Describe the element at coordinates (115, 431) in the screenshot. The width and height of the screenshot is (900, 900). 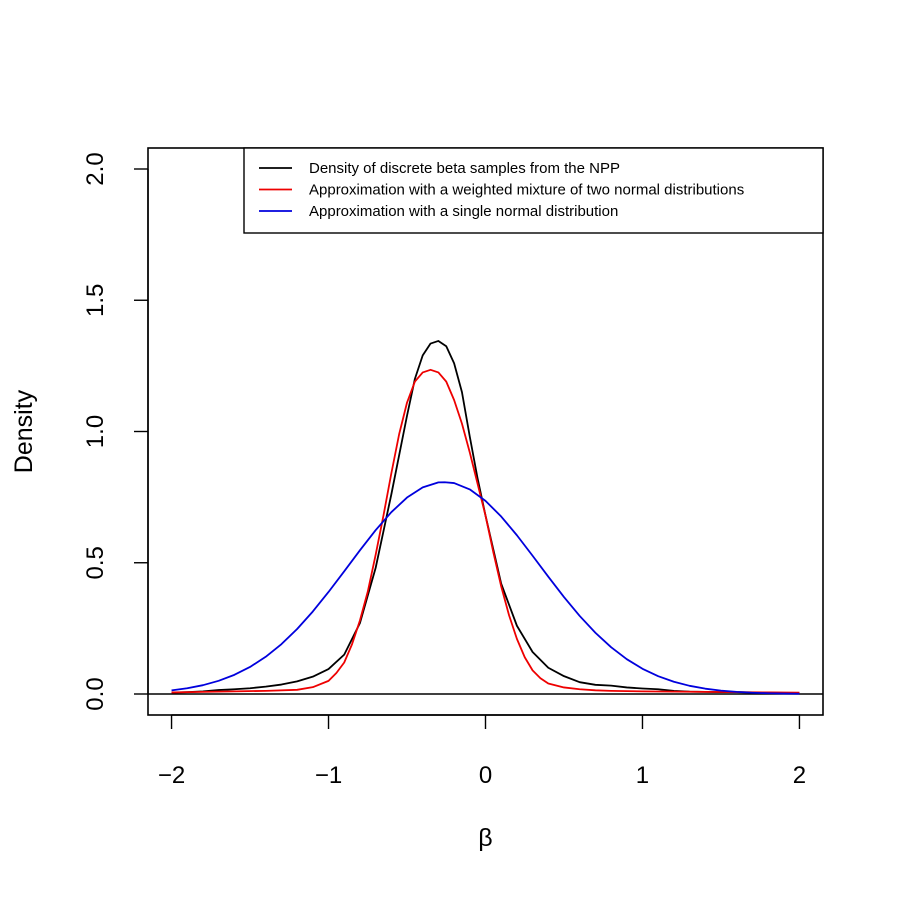
I see `y-axis: 0.0 0.5 1.0 1.5 2.0` at that location.